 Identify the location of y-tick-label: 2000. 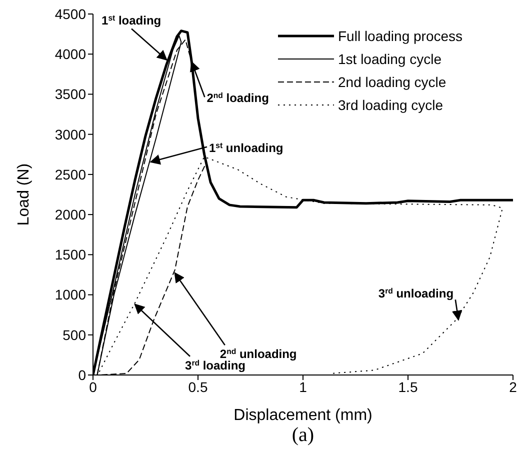
(70, 214).